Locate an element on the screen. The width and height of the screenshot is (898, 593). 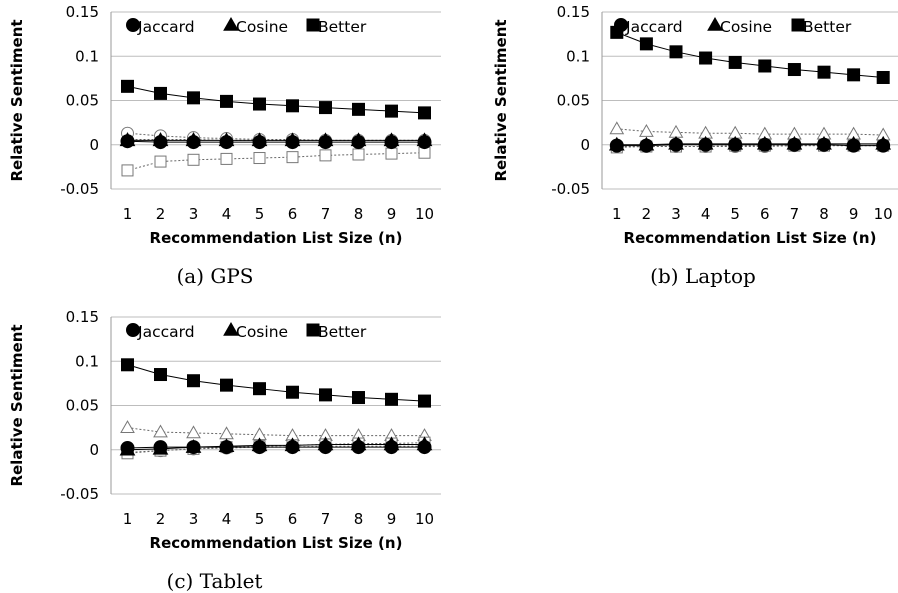
tablet-ytick-label: -0.05 is located at coordinates (79, 494).